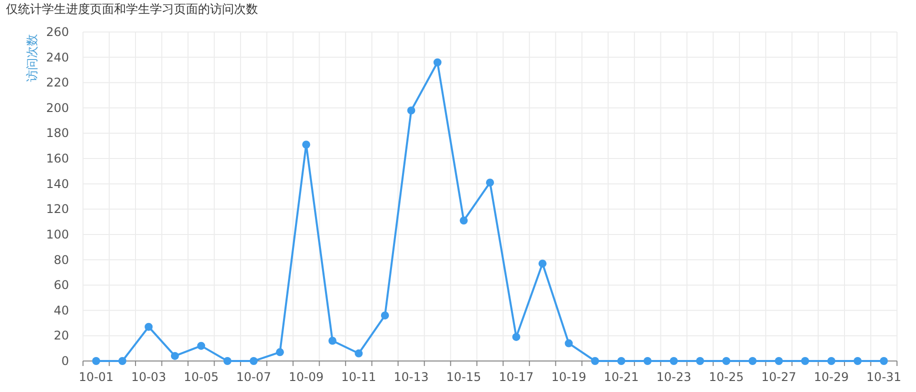  I want to click on y-tick-label: 60, so click(61, 285).